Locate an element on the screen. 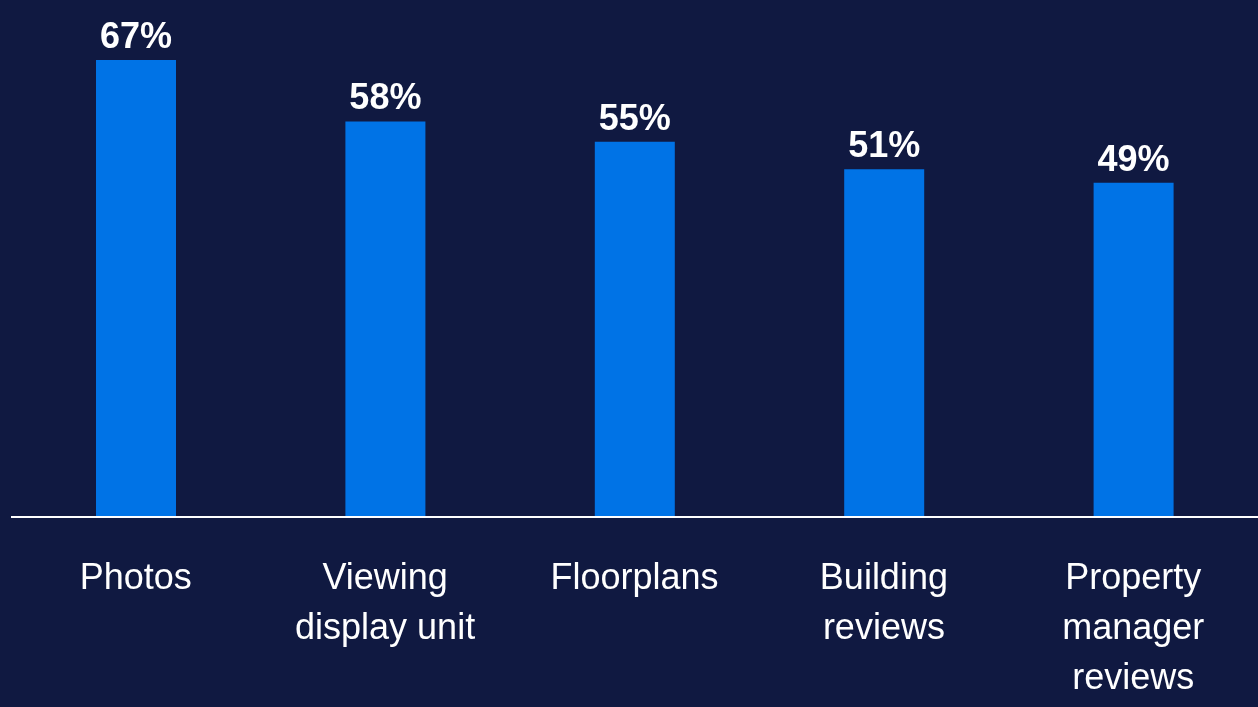  data-label: 49% is located at coordinates (1133, 158).